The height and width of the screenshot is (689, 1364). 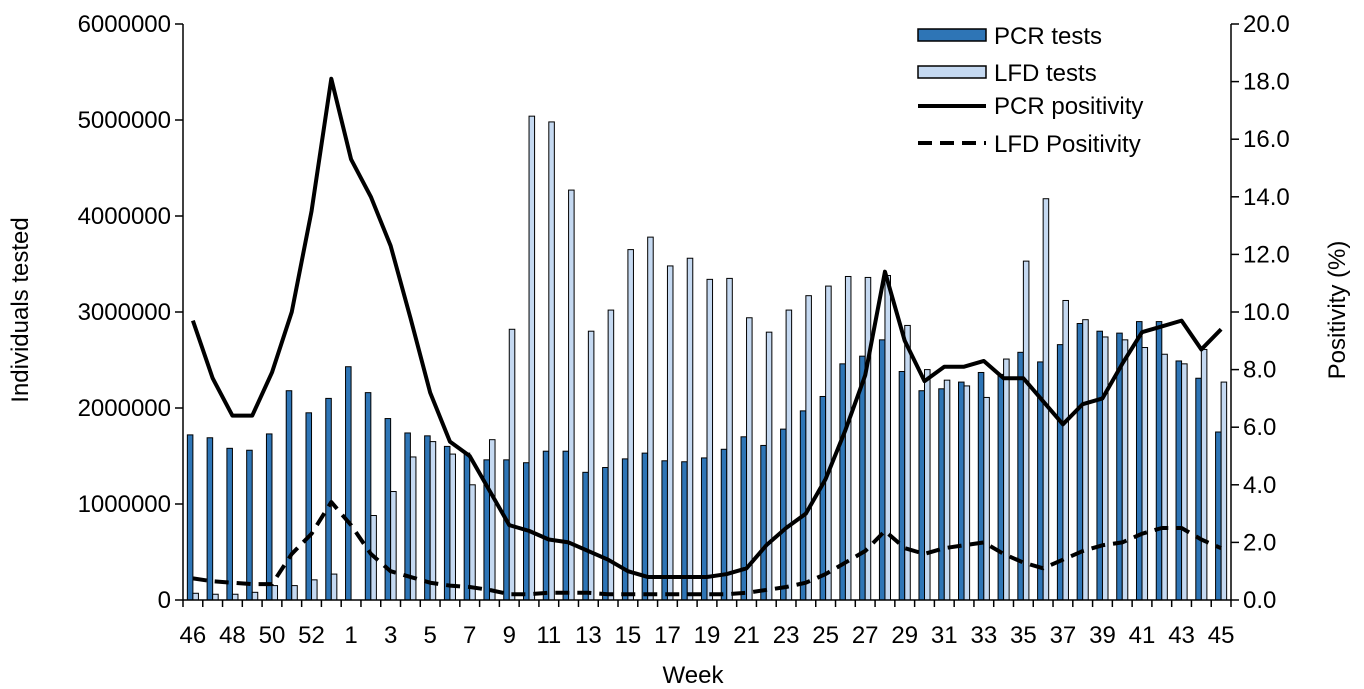 I want to click on y2-tick-label: 4.0, so click(x=1259, y=485).